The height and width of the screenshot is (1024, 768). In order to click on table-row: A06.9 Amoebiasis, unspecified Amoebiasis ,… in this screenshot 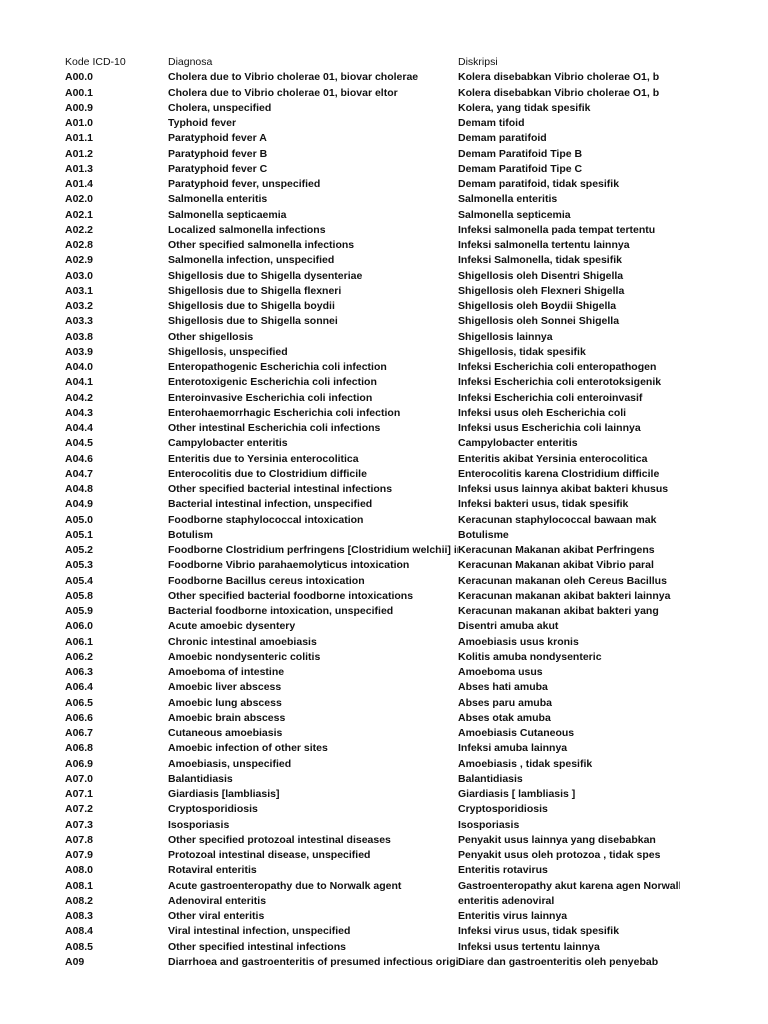, I will do `click(372, 764)`.